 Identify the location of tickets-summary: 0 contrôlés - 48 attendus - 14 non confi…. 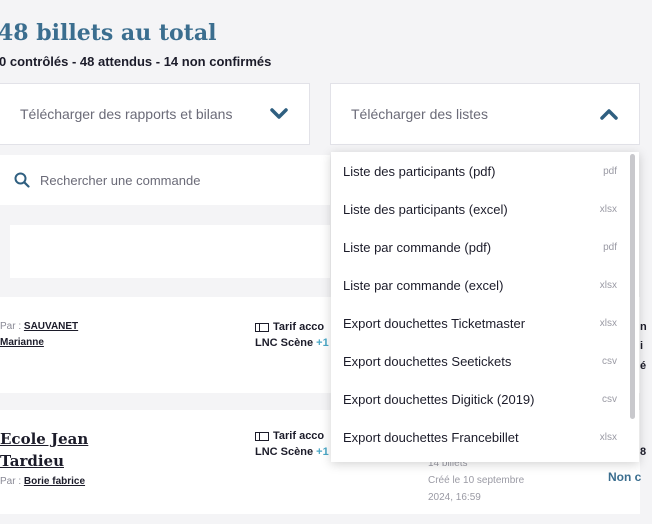
(136, 61).